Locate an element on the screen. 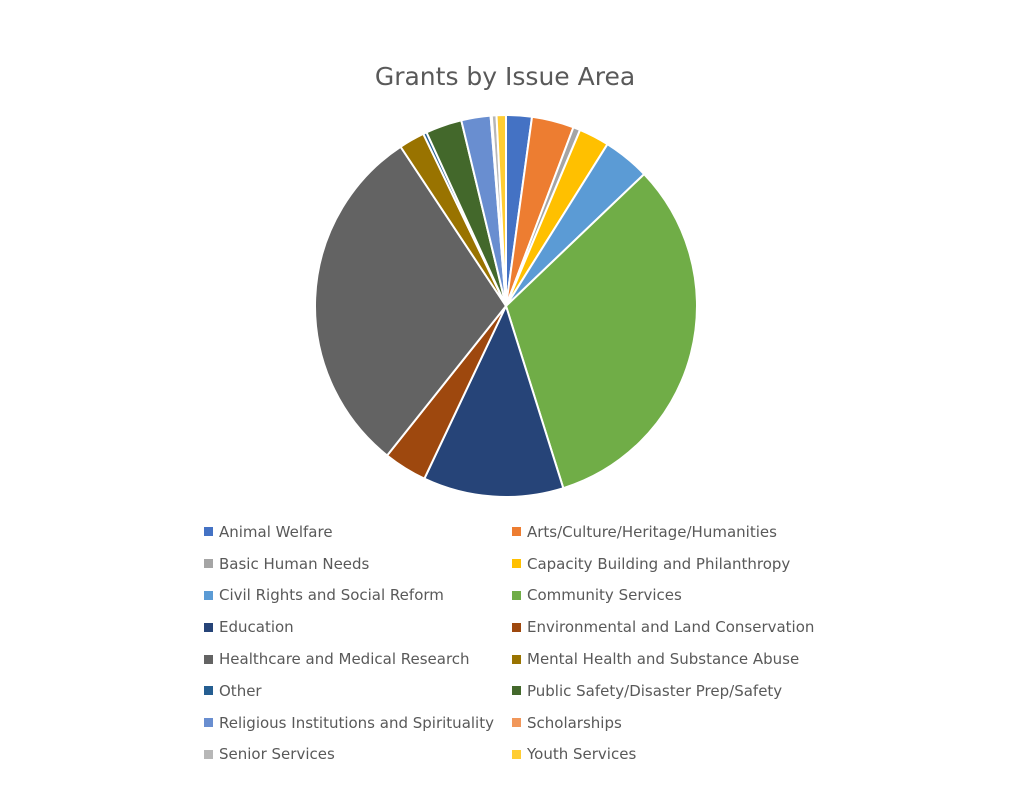  legend-label: Senior Services is located at coordinates (277, 754).